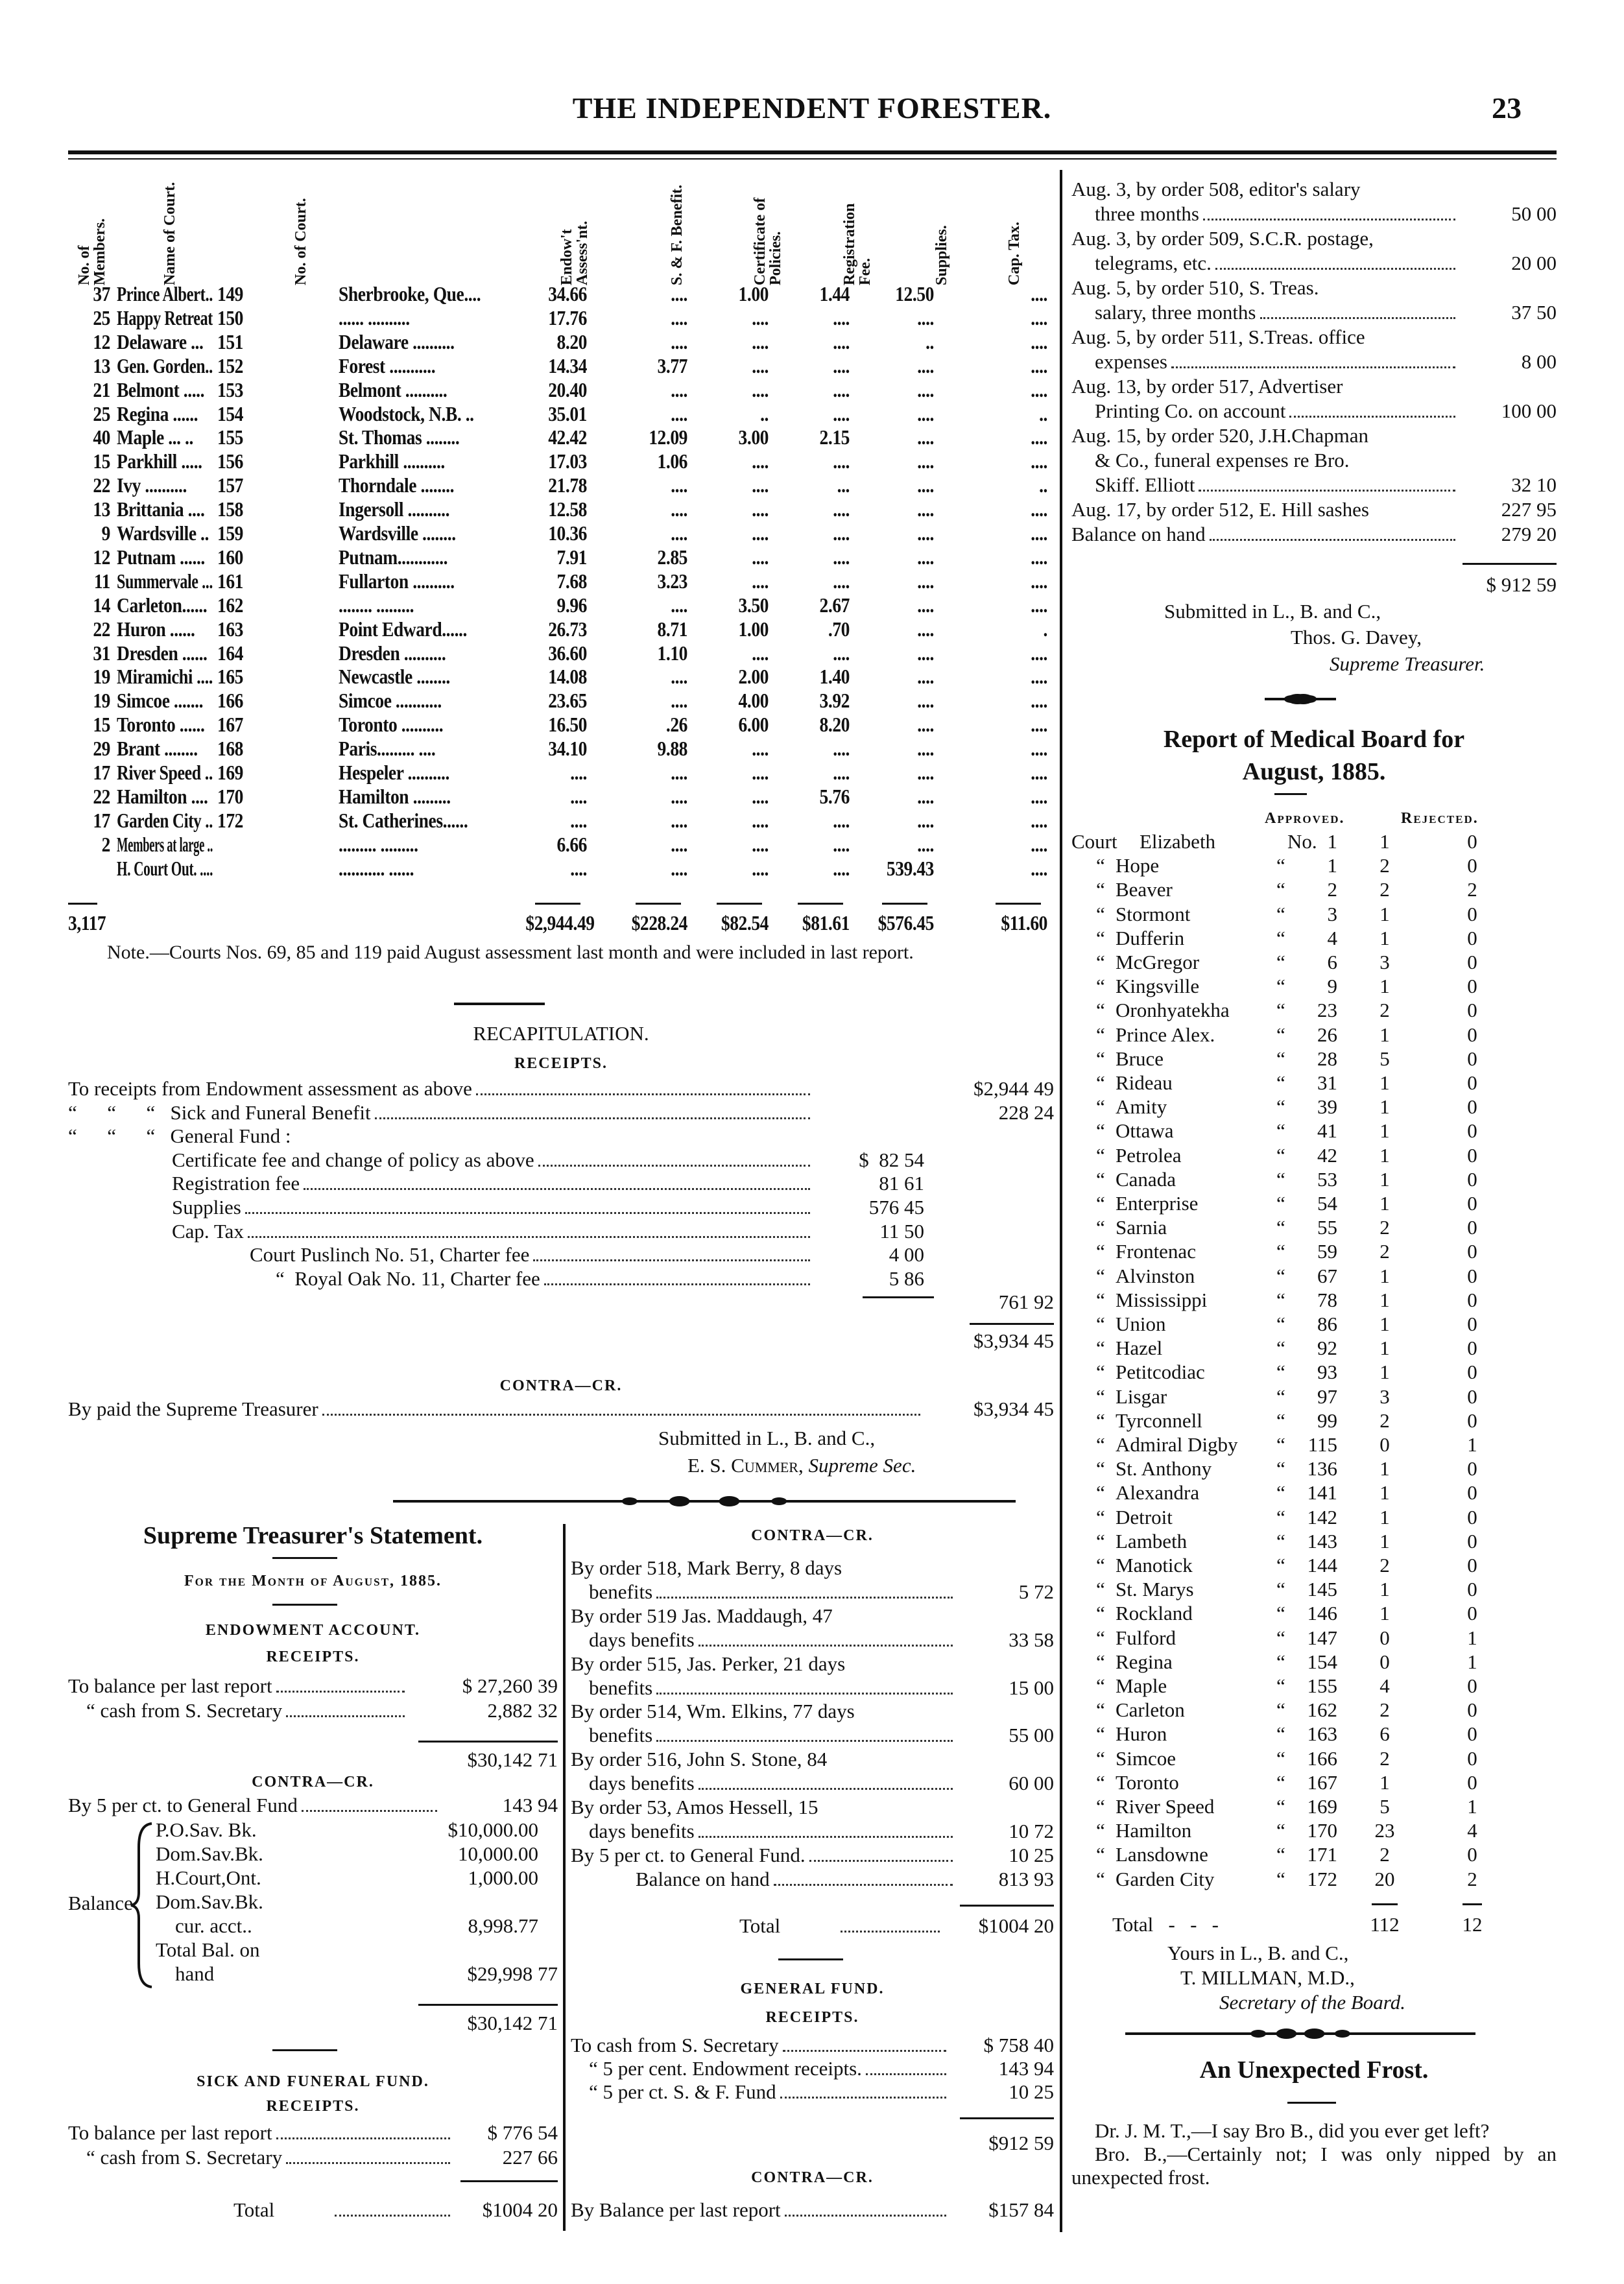 The width and height of the screenshot is (1624, 2284). Describe the element at coordinates (1144, 1517) in the screenshot. I see `court-name: Detroit` at that location.